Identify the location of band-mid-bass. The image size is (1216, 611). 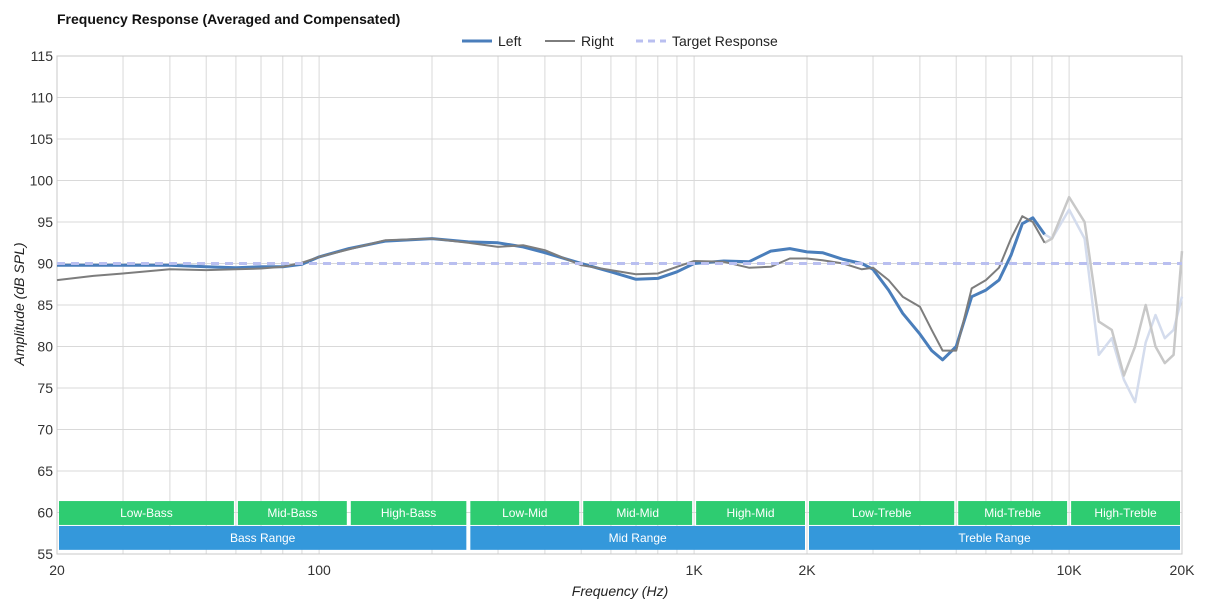
(292, 513).